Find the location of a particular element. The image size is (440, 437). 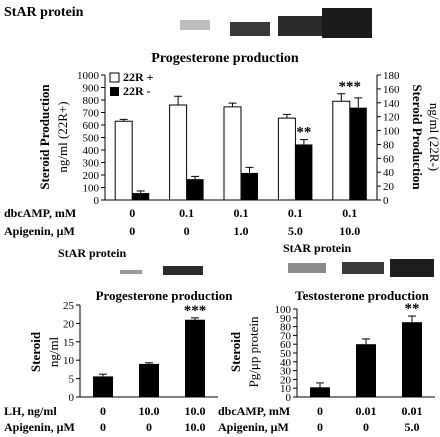

br-ytick-label: 60 is located at coordinates (286, 345).